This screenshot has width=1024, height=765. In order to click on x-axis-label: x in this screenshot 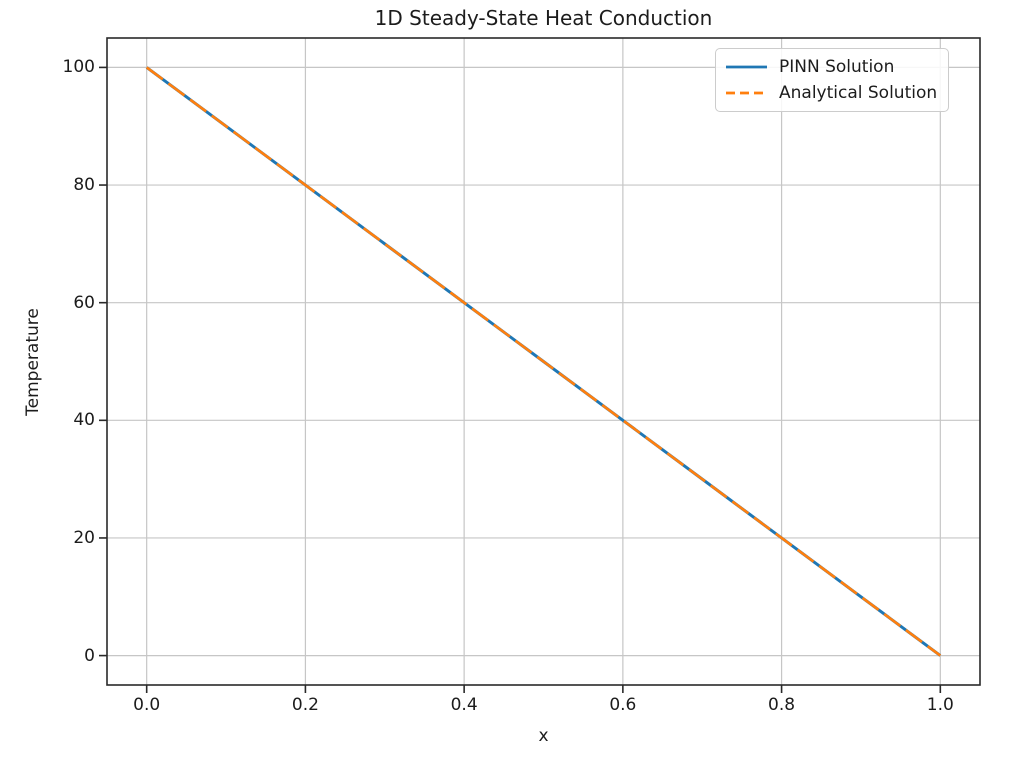, I will do `click(543, 736)`.